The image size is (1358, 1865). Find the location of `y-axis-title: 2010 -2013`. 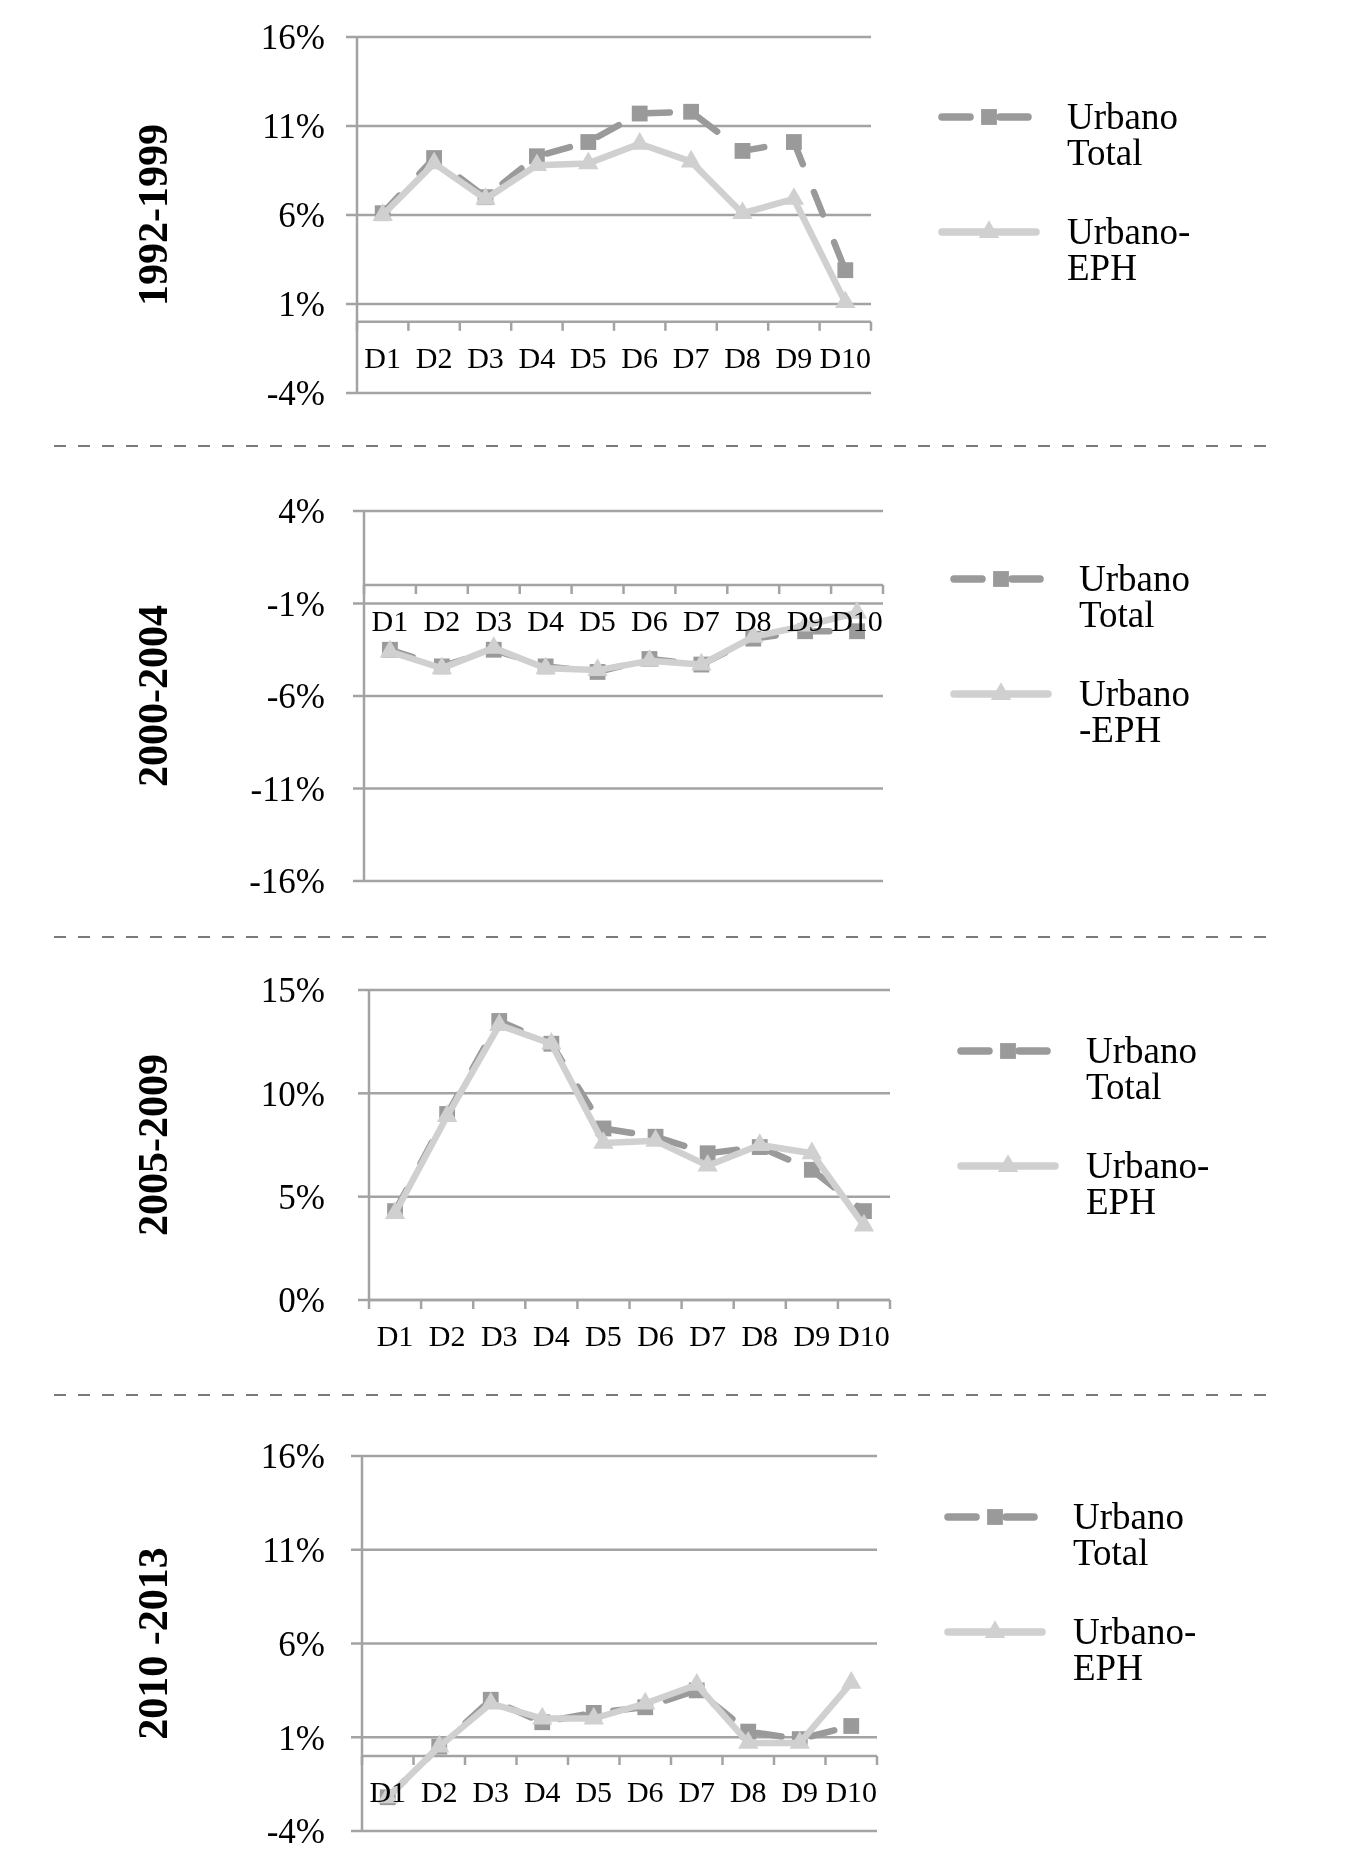

y-axis-title: 2010 -2013 is located at coordinates (152, 1643).